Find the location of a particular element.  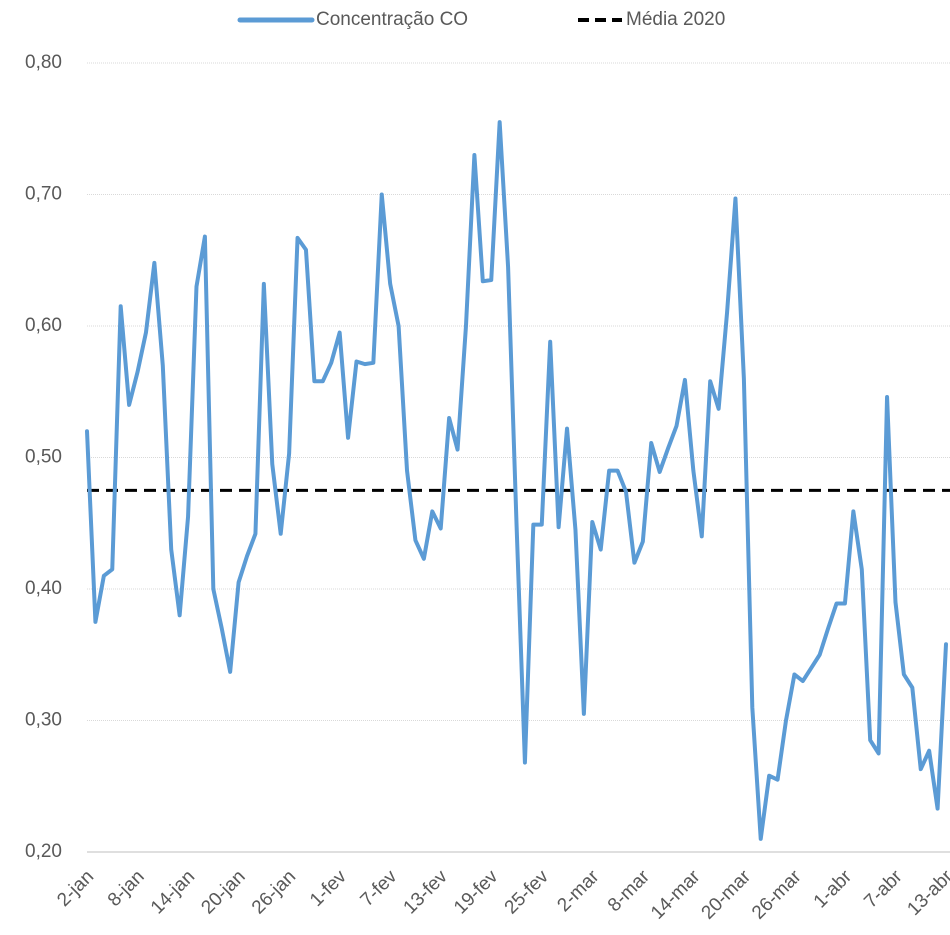

x-tick-label: 26-jan is located at coordinates (274, 892).